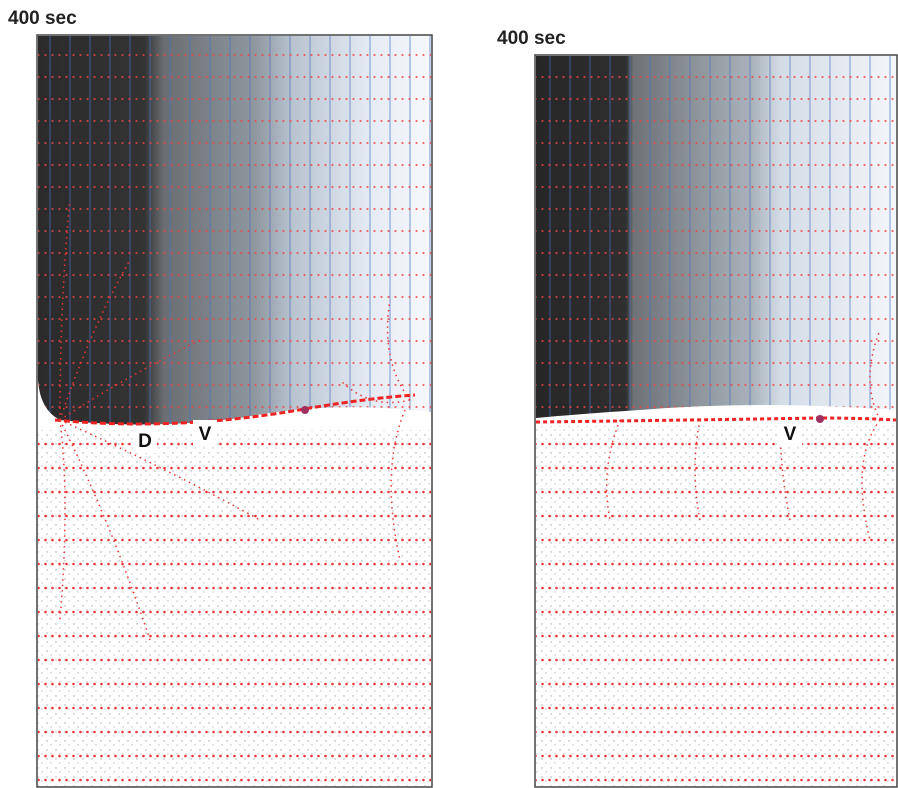  Describe the element at coordinates (743, 435) in the screenshot. I see `fan-lines` at that location.